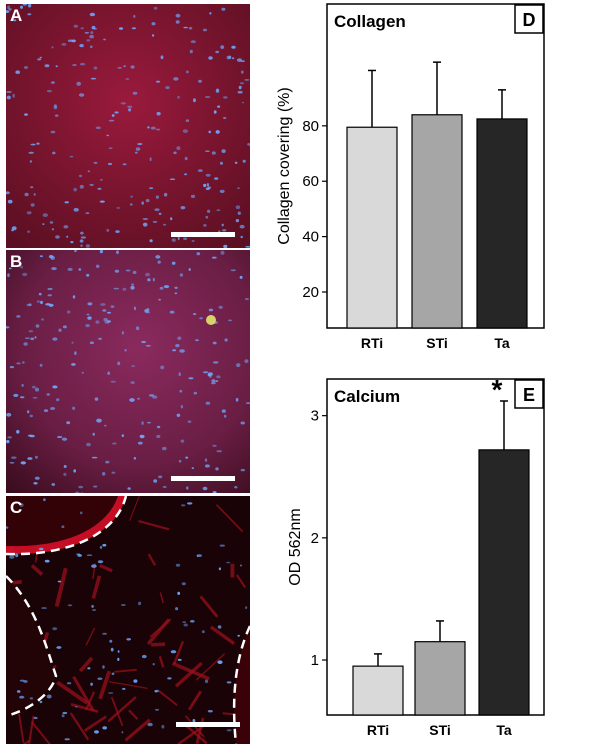 Image resolution: width=592 pixels, height=748 pixels. What do you see at coordinates (128, 371) in the screenshot?
I see `micrograph-b-image` at bounding box center [128, 371].